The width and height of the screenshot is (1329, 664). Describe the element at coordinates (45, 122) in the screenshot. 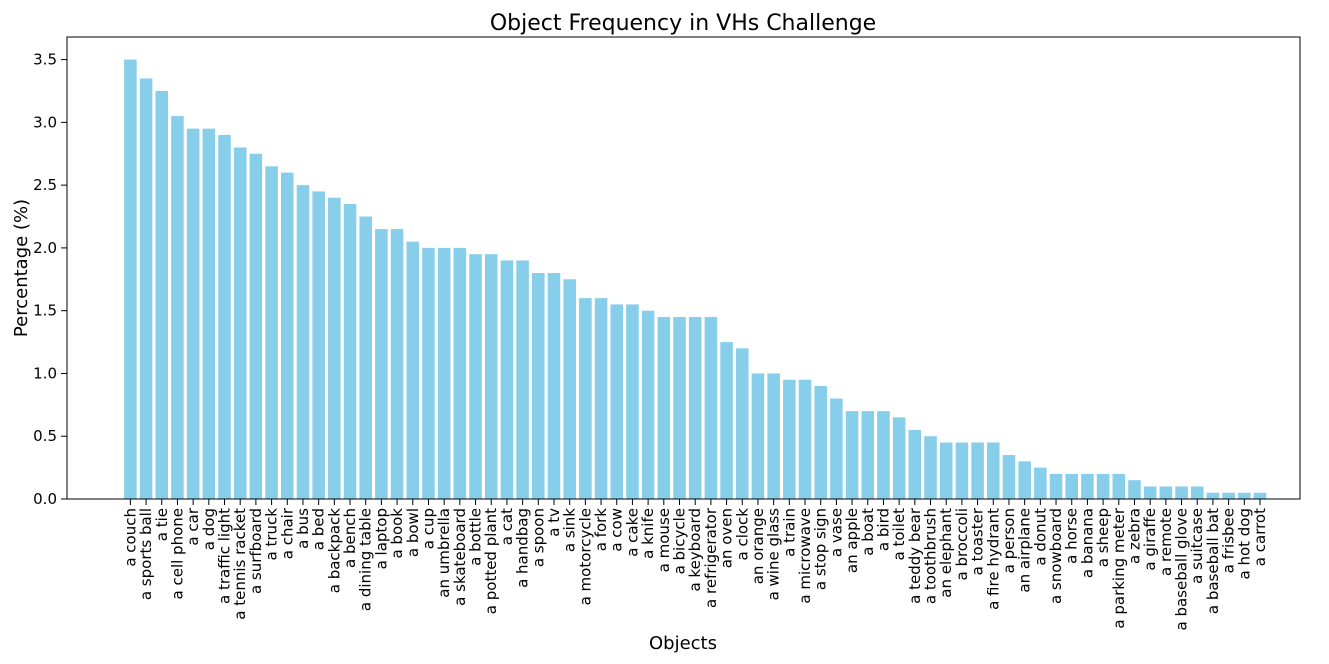

I see `y-tick-label: 3.0` at that location.